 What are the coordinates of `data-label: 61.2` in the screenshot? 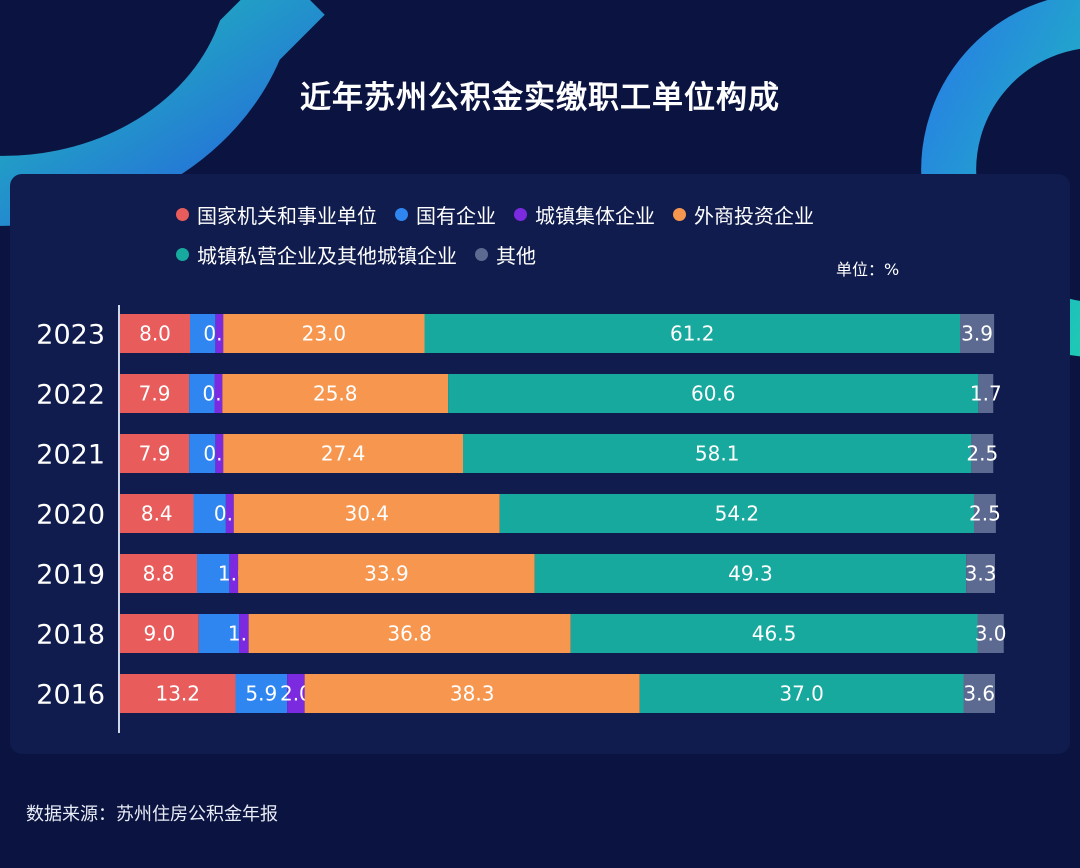 It's located at (692, 334).